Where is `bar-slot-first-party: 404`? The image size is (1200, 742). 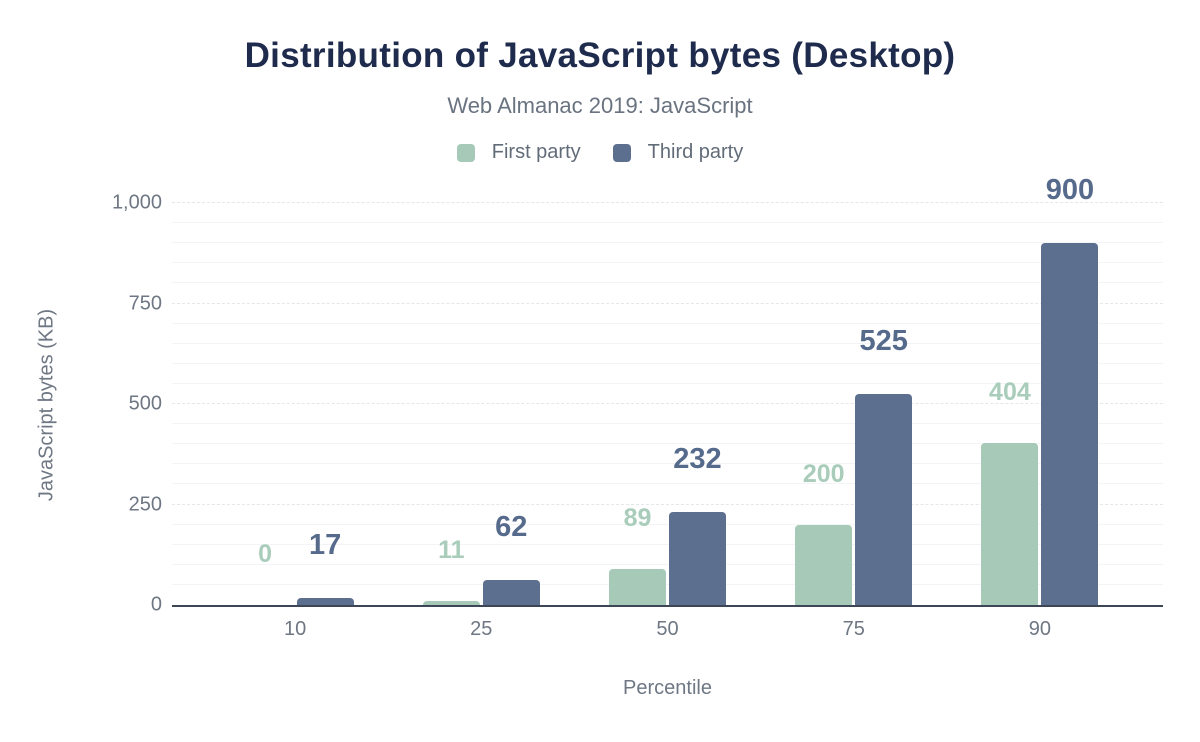 bar-slot-first-party: 404 is located at coordinates (1010, 404).